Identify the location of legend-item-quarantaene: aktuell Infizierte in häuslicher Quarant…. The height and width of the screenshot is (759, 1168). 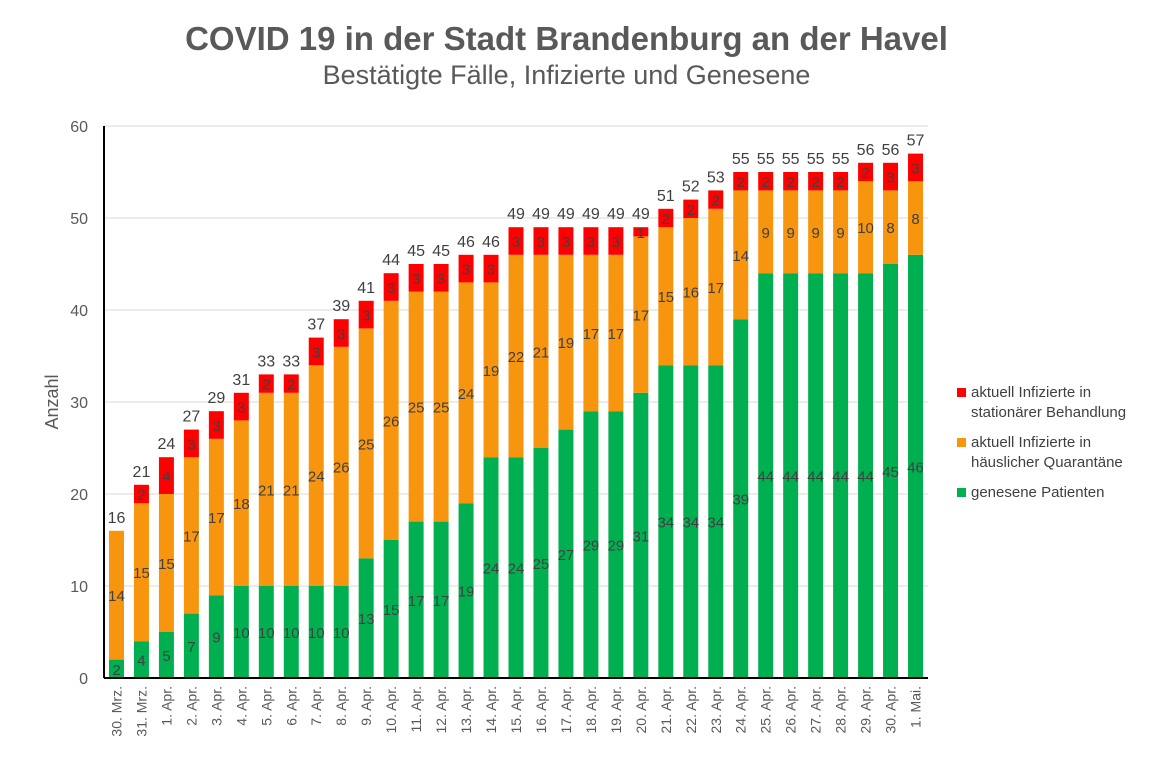
(1062, 453).